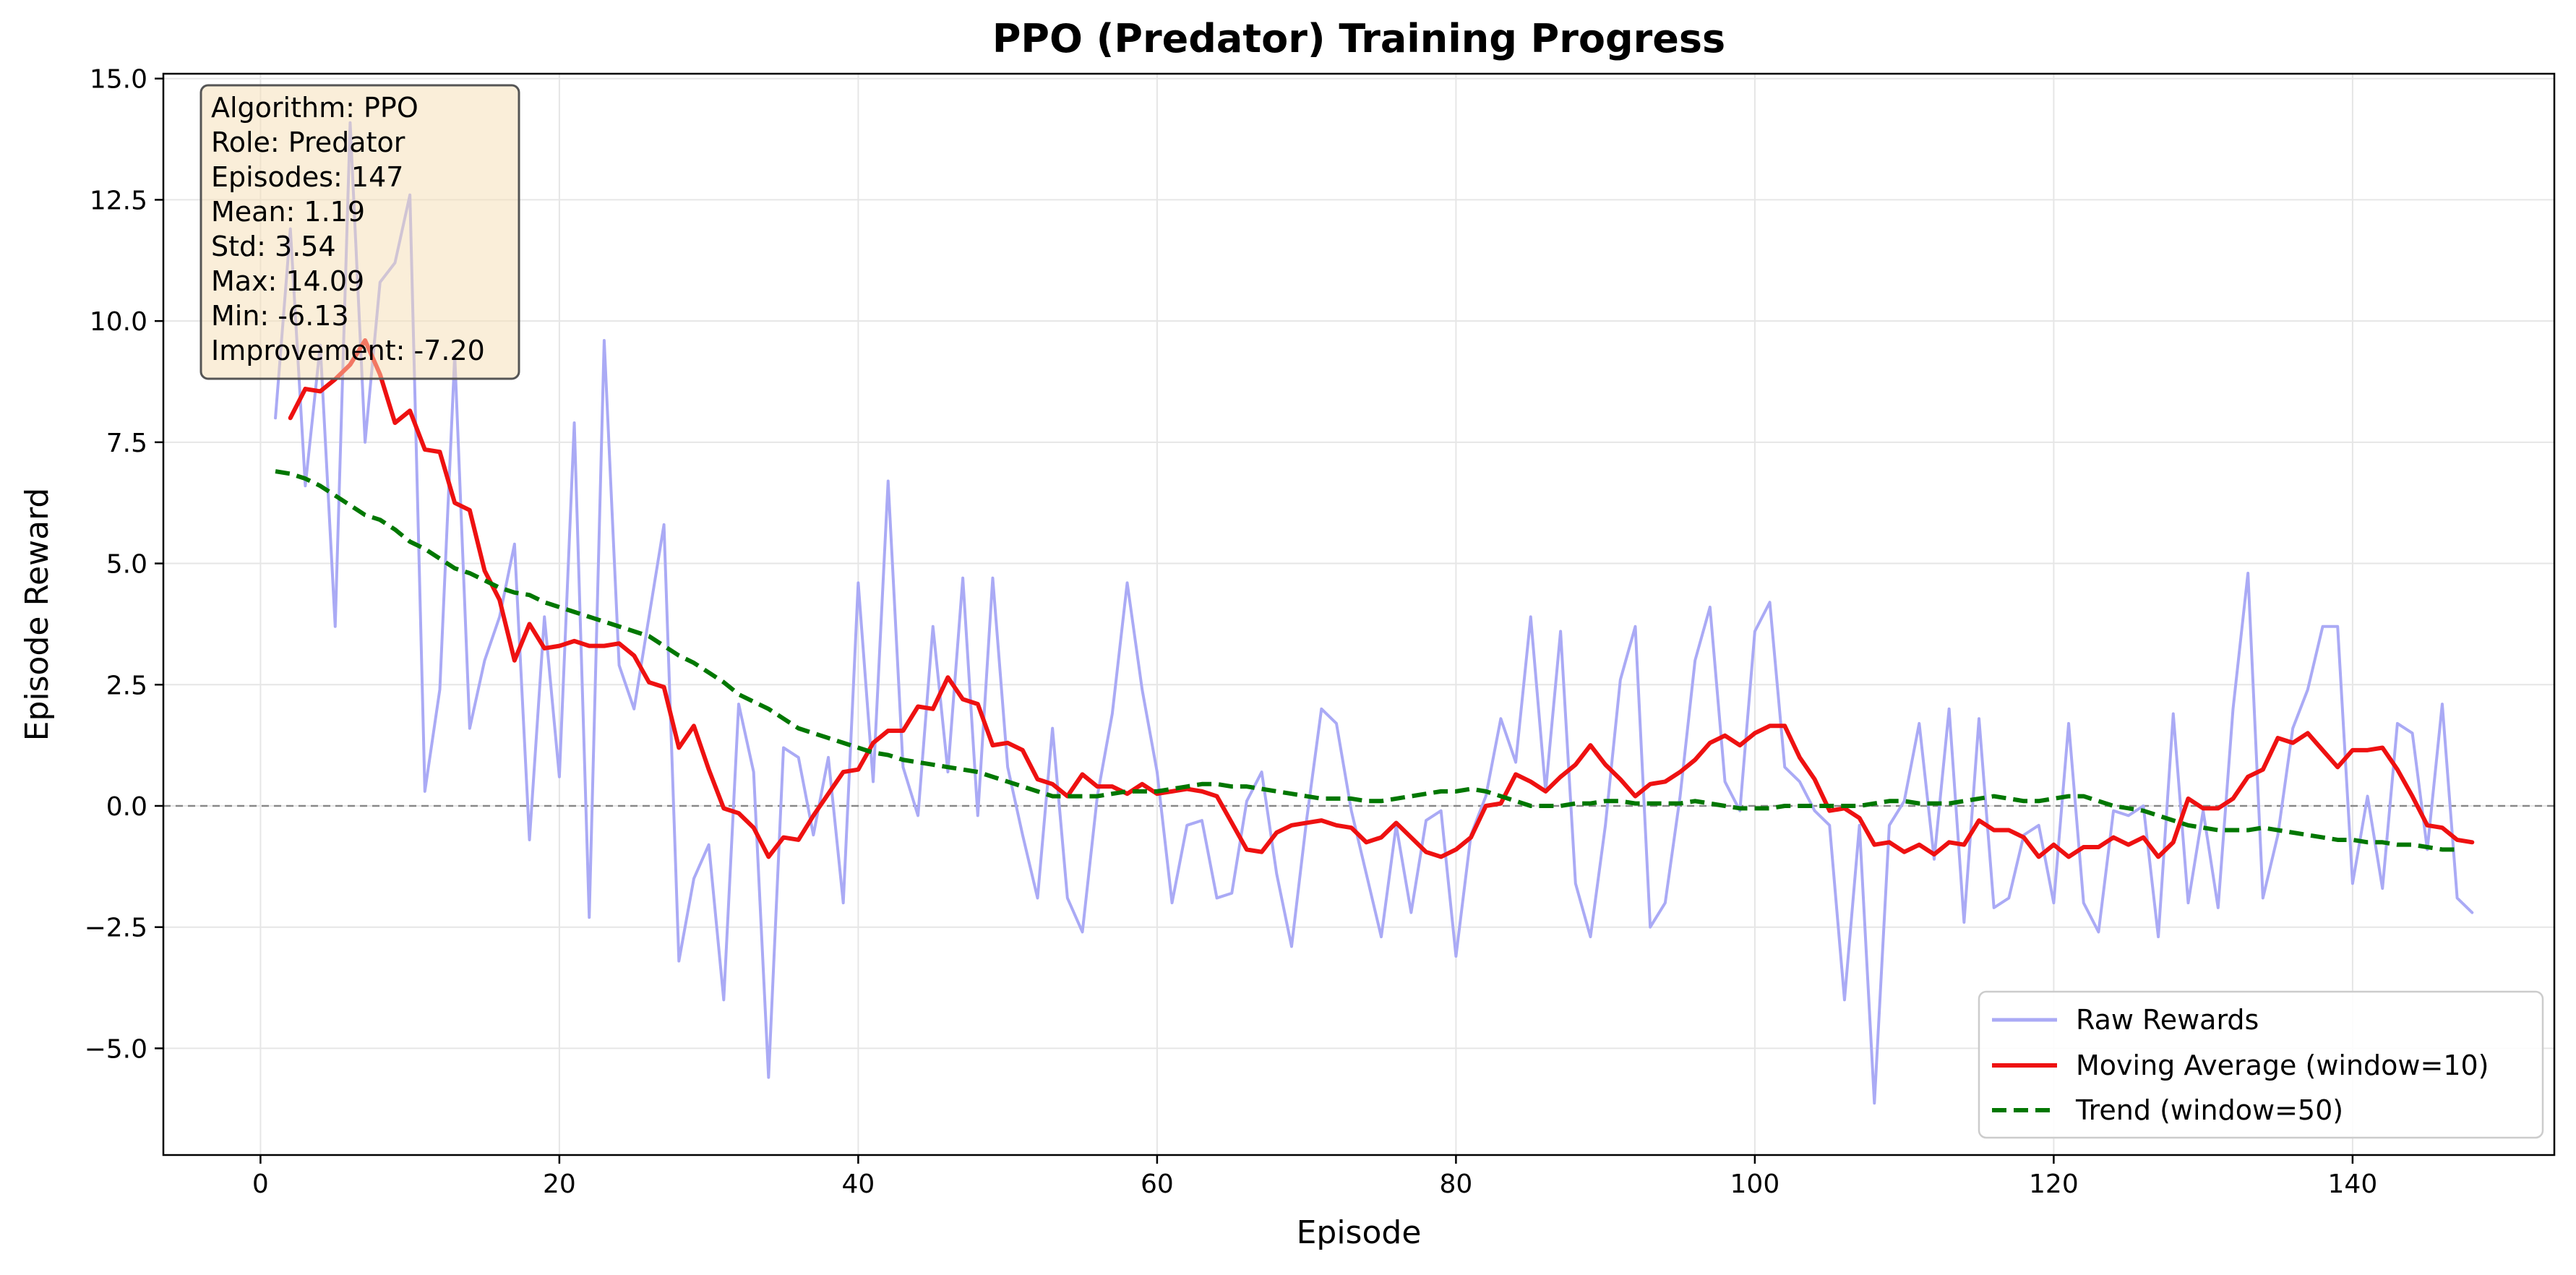  What do you see at coordinates (127, 565) in the screenshot?
I see `y-tick-label: 5.0` at bounding box center [127, 565].